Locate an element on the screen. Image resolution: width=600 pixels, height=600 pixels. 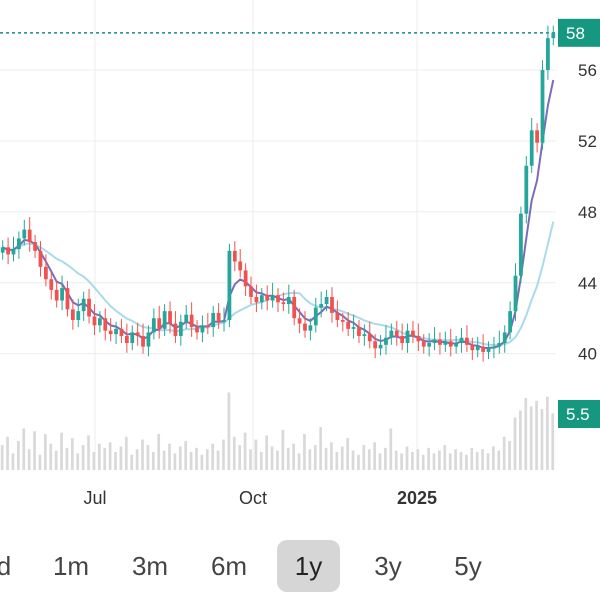
y-tick-label: 48 is located at coordinates (587, 212).